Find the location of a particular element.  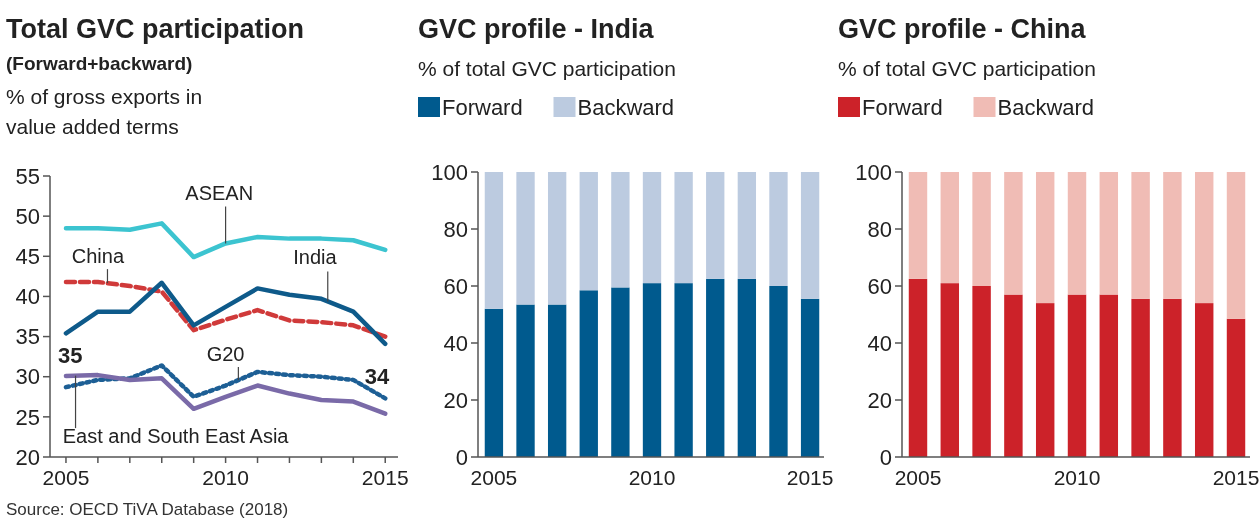

chart-title: GVC profile - India is located at coordinates (536, 29).